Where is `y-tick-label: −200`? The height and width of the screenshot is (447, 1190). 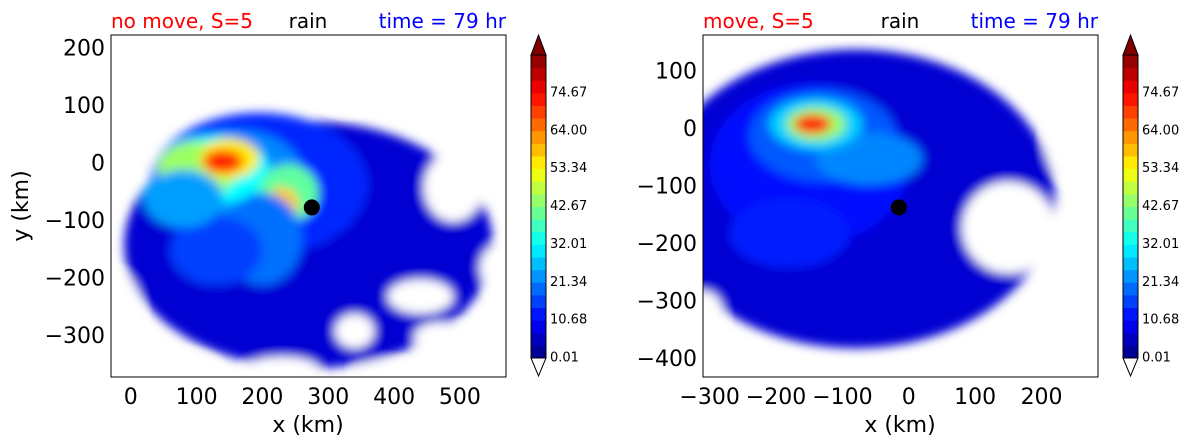 y-tick-label: −200 is located at coordinates (75, 278).